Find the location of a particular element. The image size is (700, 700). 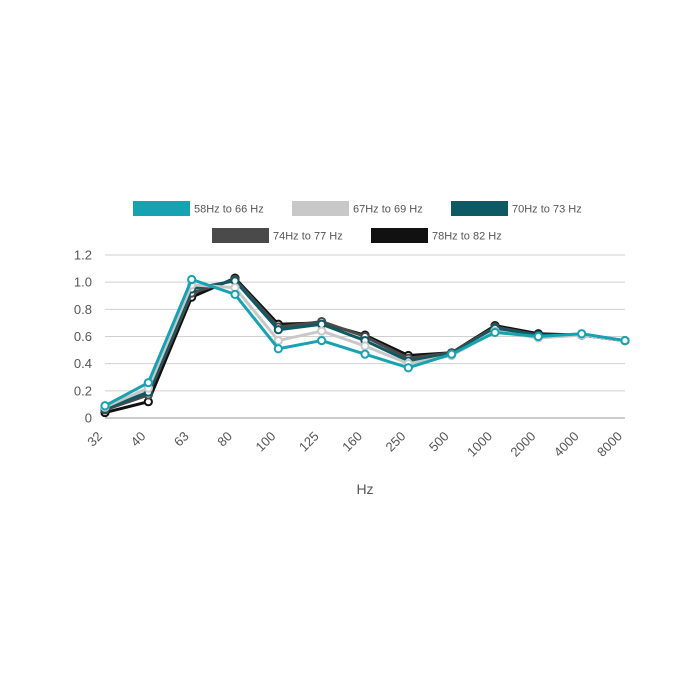

y-tick-label: 1.0 is located at coordinates (83, 282).